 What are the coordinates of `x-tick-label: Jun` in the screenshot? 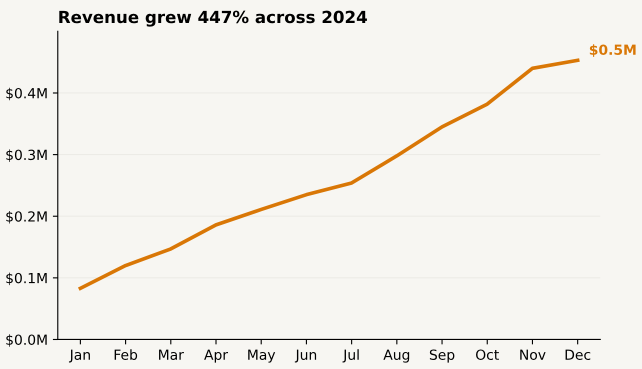 It's located at (305, 356).